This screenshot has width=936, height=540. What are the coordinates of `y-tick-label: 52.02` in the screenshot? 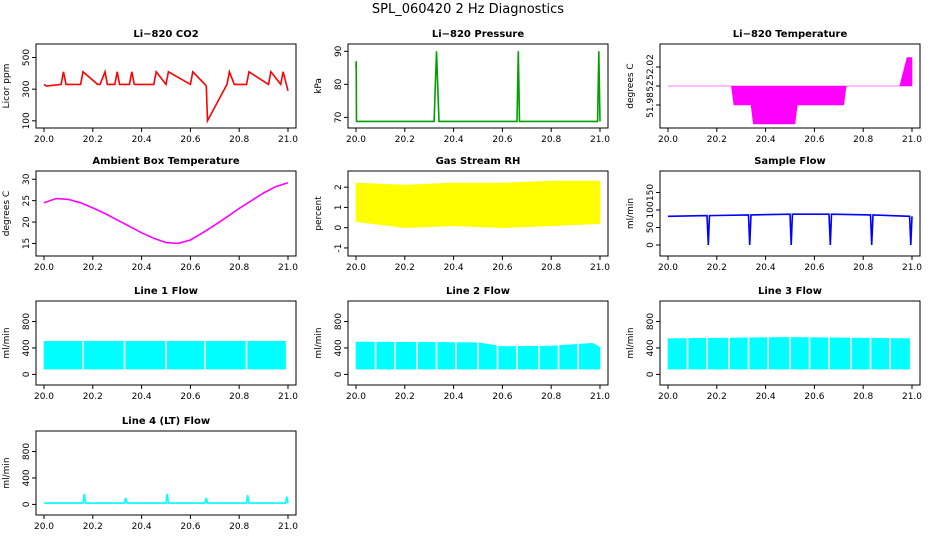 It's located at (651, 67).